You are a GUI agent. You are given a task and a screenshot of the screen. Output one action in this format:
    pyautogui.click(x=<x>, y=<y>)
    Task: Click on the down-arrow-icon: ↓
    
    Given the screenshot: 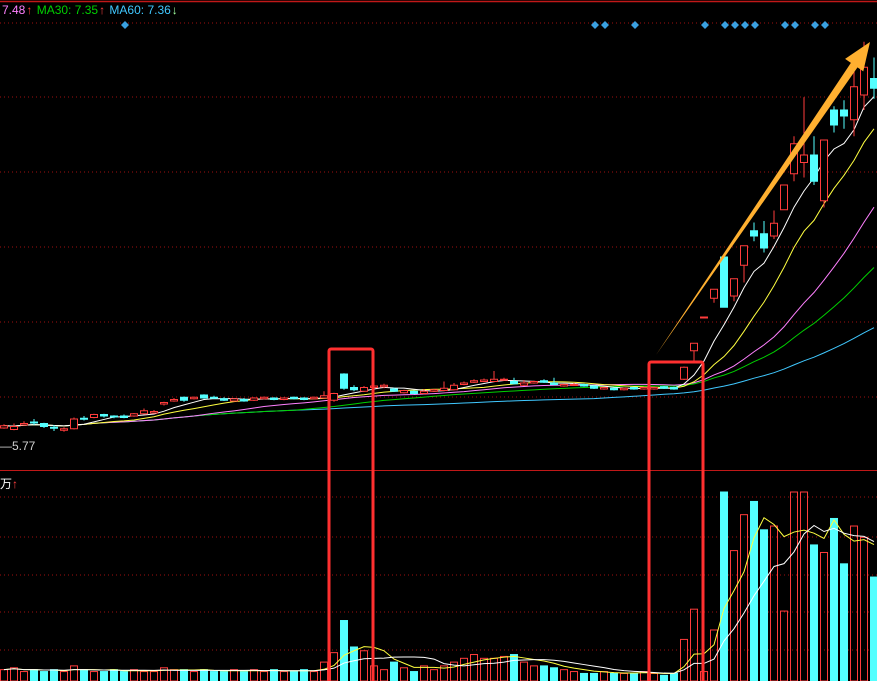 What is the action you would take?
    pyautogui.click(x=174, y=10)
    